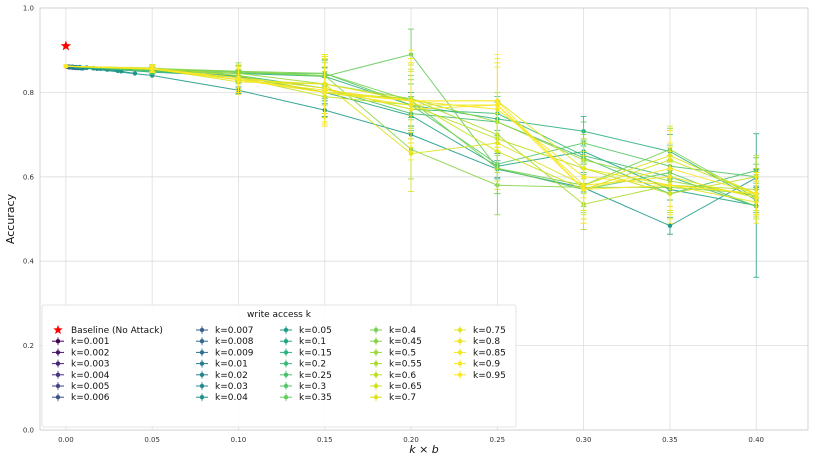 The height and width of the screenshot is (463, 814). Describe the element at coordinates (325, 440) in the screenshot. I see `x-tick-label: 0.15` at that location.